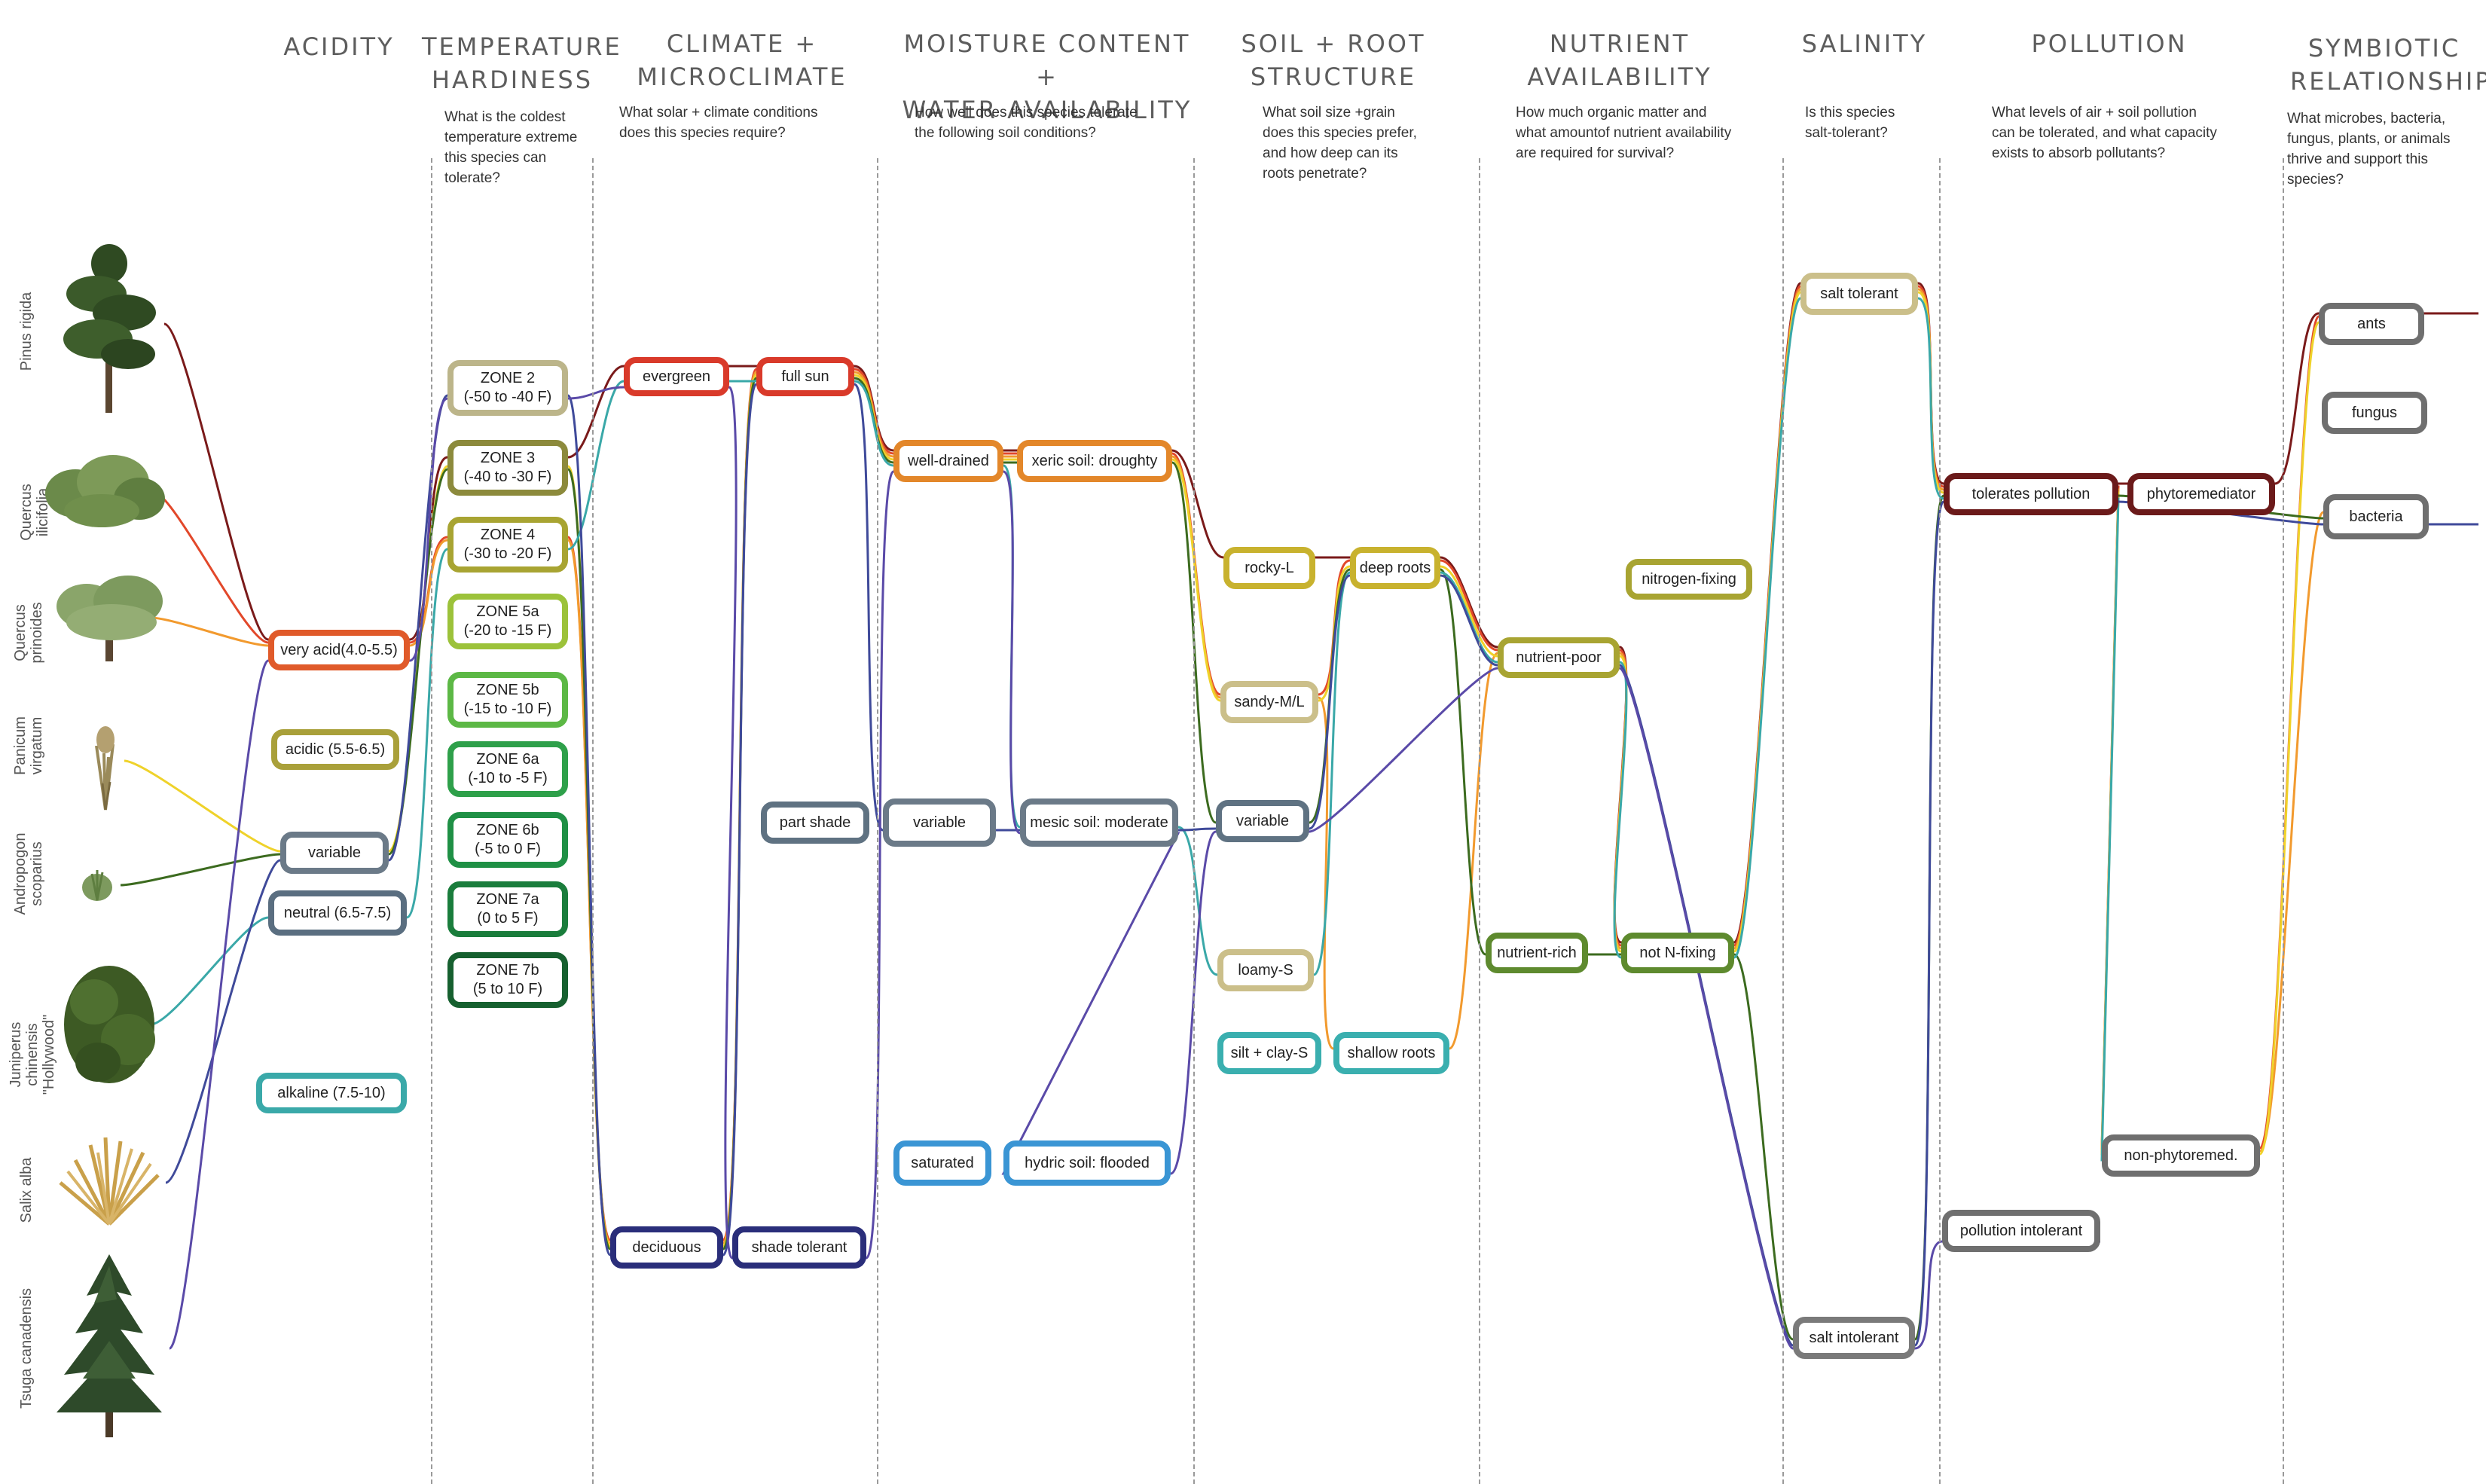  I want to click on node-sandy: sandy-M/L, so click(1269, 702).